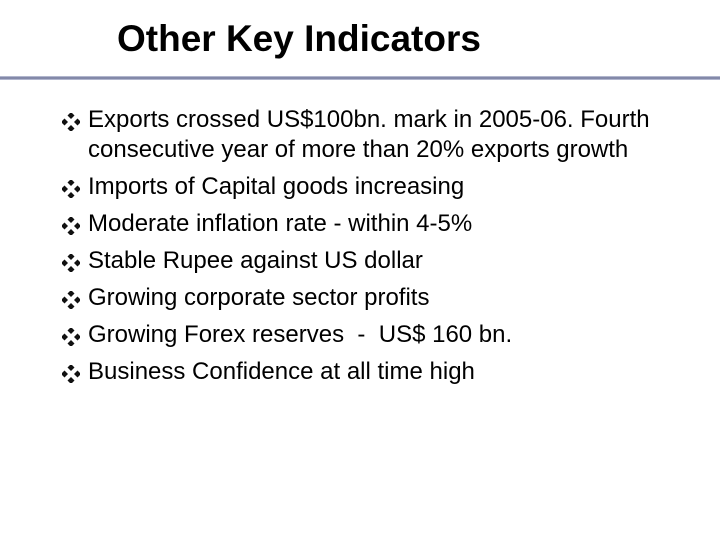  I want to click on bullet-text: Moderate inflation rate - within 4-5%, so click(280, 223).